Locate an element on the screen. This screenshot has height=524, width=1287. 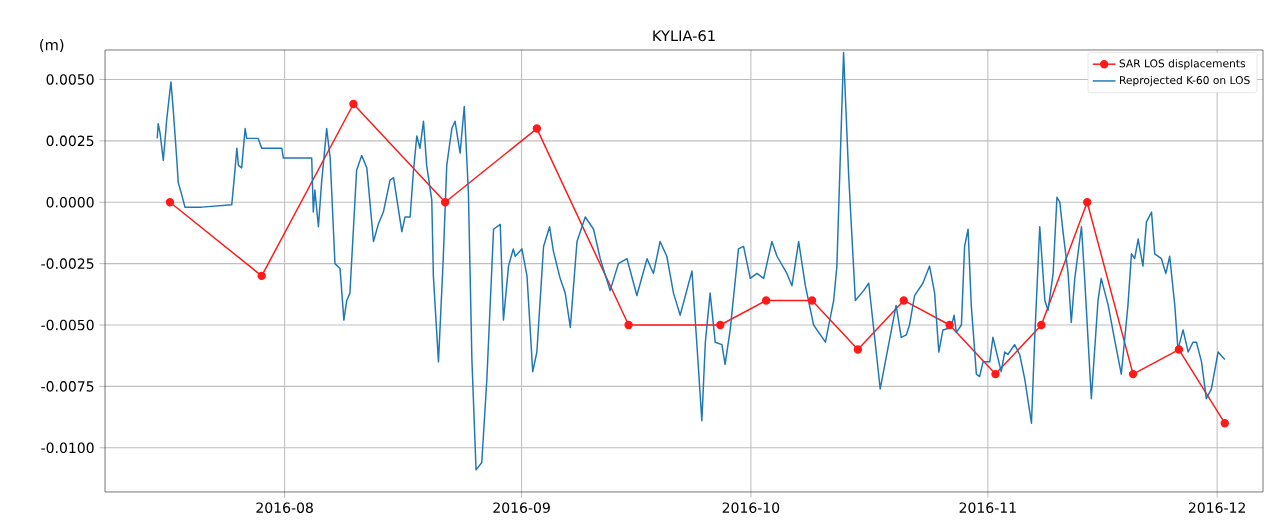
y-tick-label: -0.0050 is located at coordinates (67, 325).